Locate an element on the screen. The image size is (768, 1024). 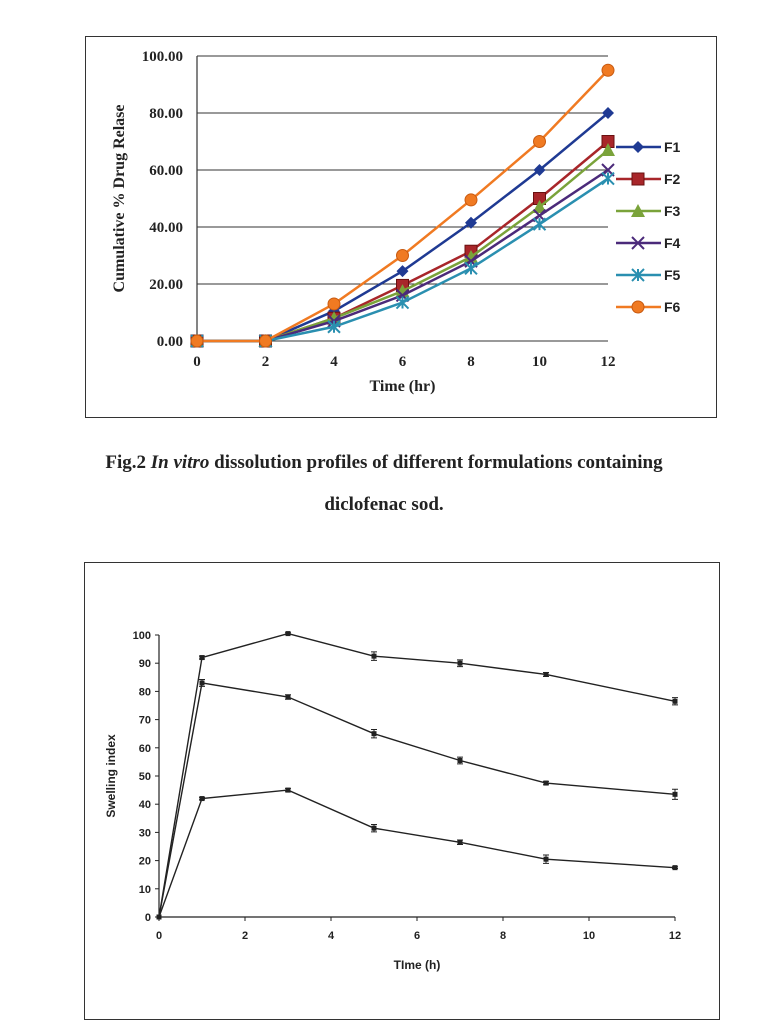
y-axis-label: Swelling index is located at coordinates (111, 776).